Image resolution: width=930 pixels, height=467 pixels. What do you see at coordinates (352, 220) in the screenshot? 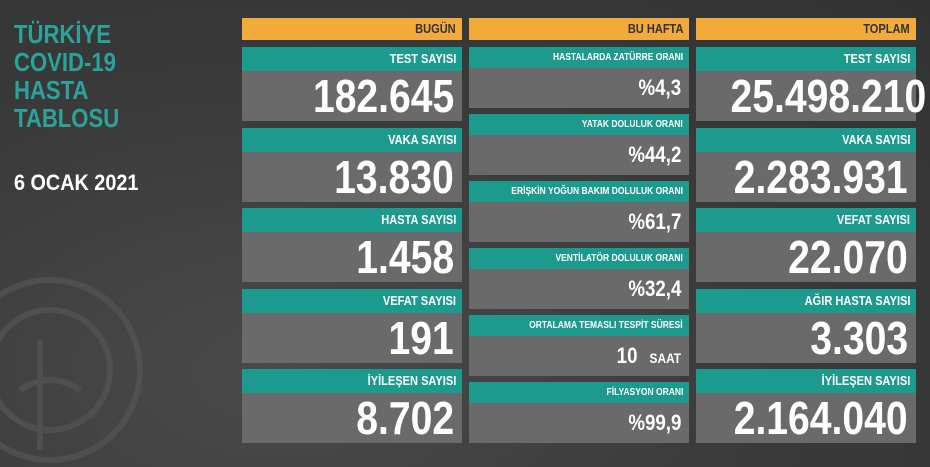
I see `card-label: HASTA SAYISI` at bounding box center [352, 220].